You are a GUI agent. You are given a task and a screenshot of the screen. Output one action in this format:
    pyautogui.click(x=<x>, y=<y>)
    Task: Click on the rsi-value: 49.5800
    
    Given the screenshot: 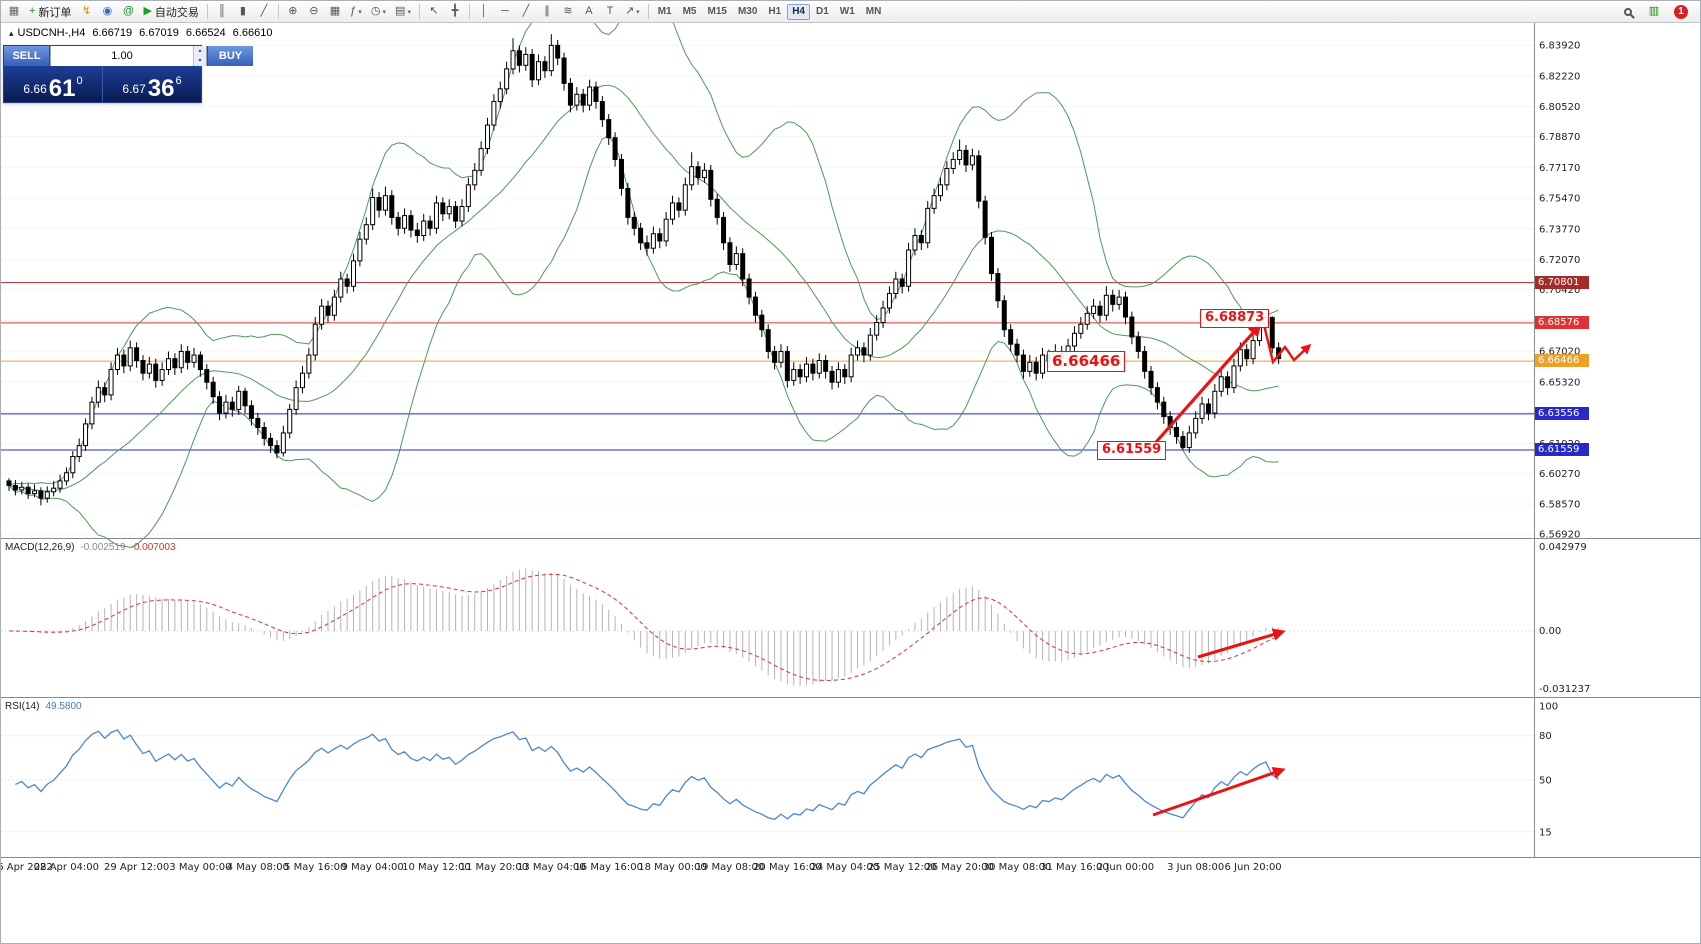 What is the action you would take?
    pyautogui.click(x=63, y=706)
    